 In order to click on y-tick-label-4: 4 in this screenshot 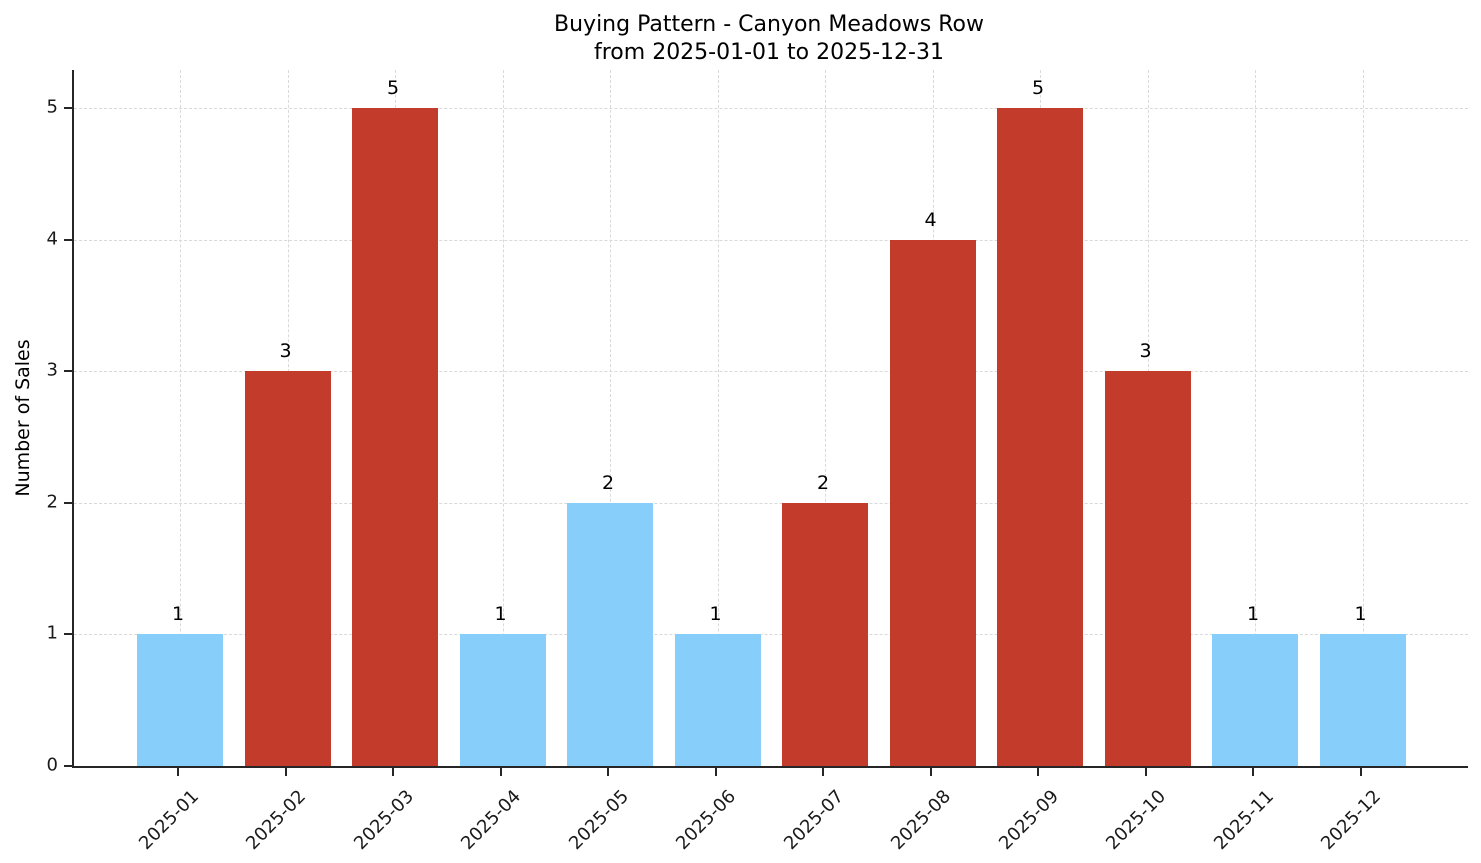, I will do `click(52, 239)`.